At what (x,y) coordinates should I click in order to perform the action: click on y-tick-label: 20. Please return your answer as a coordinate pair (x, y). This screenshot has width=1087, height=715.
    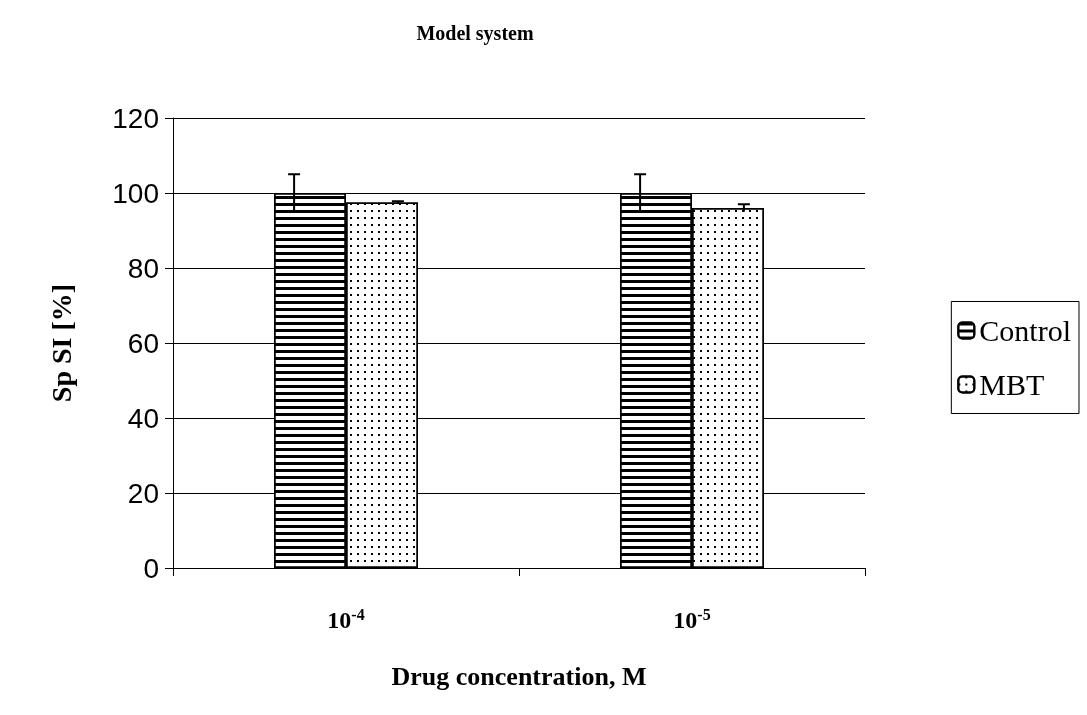
    Looking at the image, I should click on (143, 493).